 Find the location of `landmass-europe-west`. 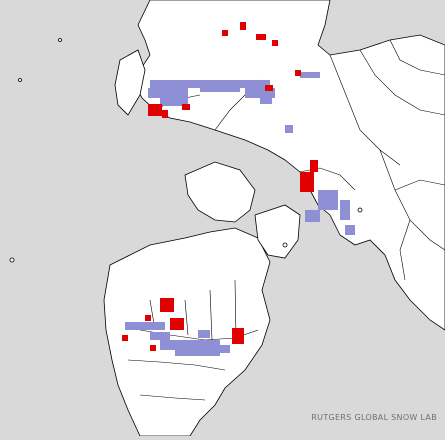

landmass-europe-west is located at coordinates (130, 82).